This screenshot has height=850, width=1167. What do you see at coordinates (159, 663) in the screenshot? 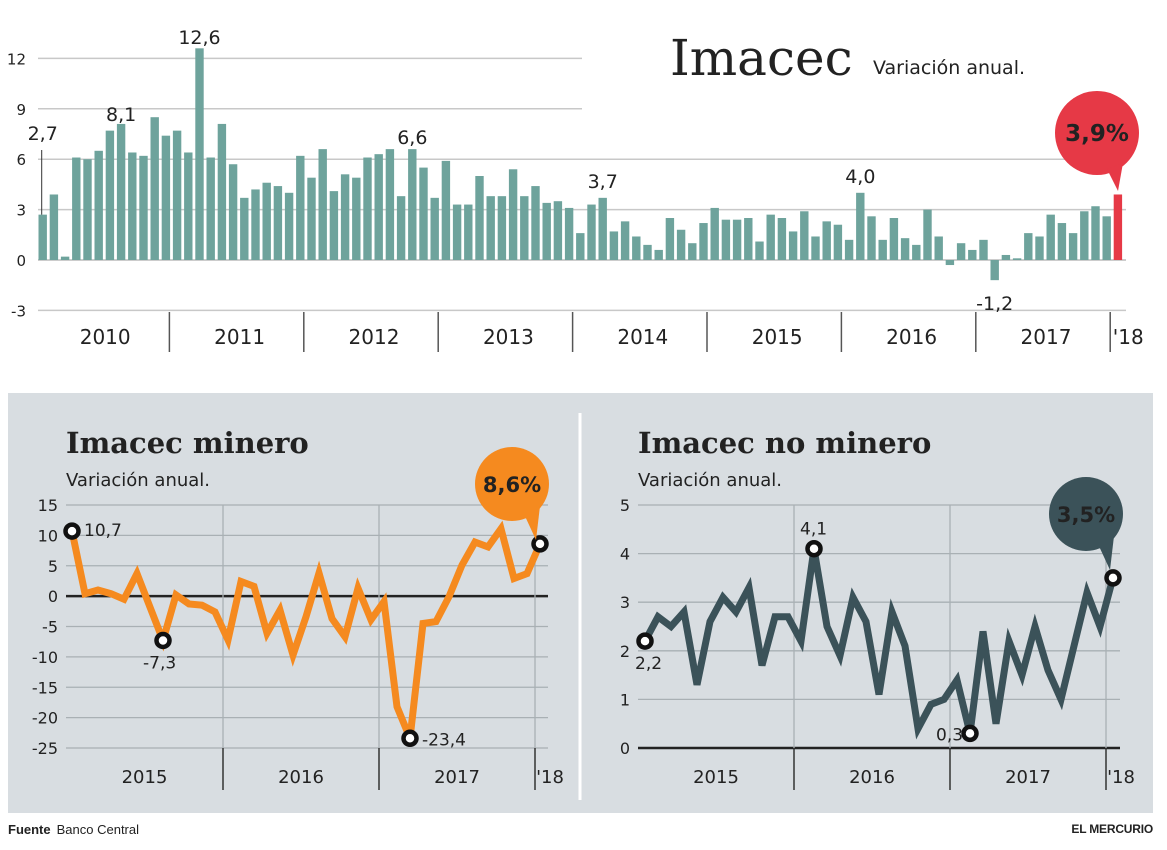
I see `marker-label: -7,3` at bounding box center [159, 663].